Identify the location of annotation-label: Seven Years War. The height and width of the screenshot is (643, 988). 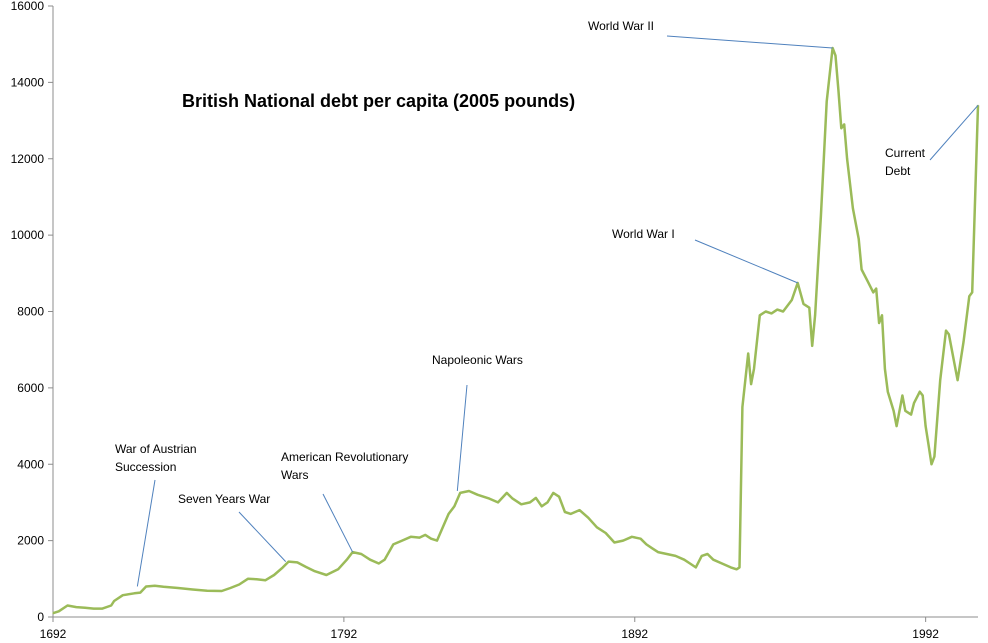
(224, 499).